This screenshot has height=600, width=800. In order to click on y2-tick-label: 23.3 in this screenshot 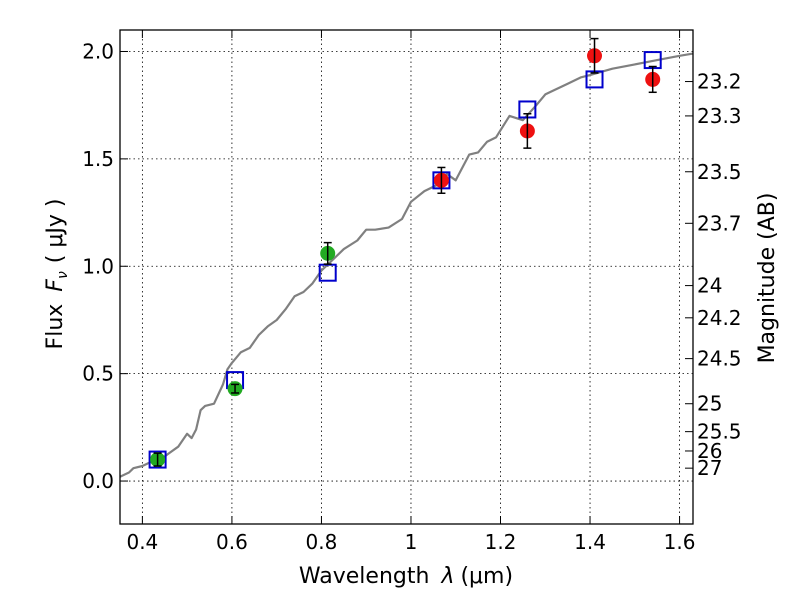, I will do `click(719, 116)`.